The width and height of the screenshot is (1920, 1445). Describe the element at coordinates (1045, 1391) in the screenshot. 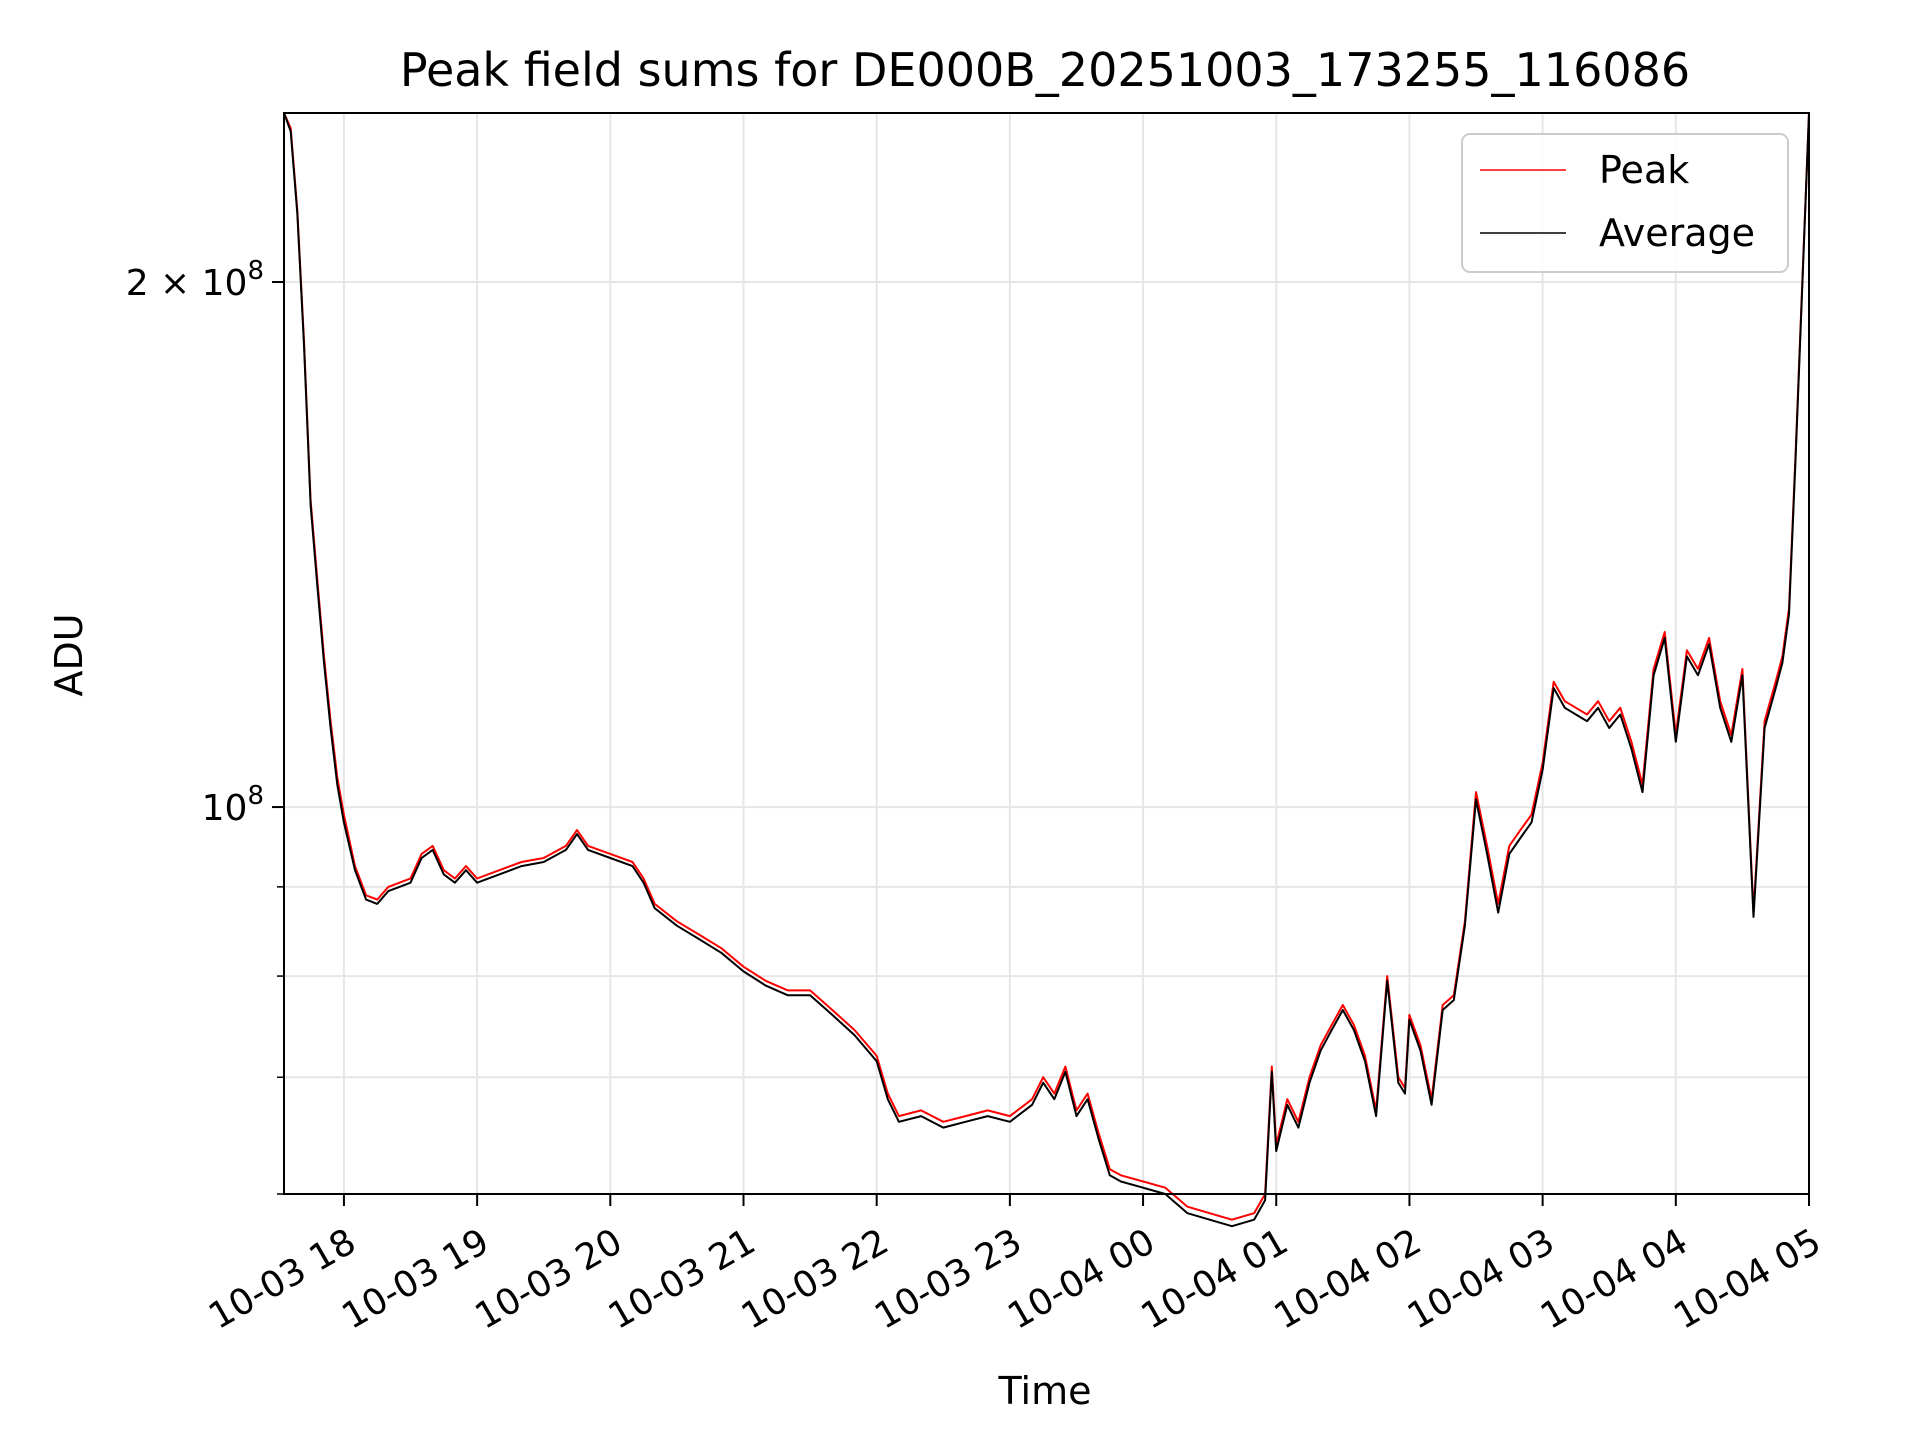

I see `x-axis-label: Time` at that location.